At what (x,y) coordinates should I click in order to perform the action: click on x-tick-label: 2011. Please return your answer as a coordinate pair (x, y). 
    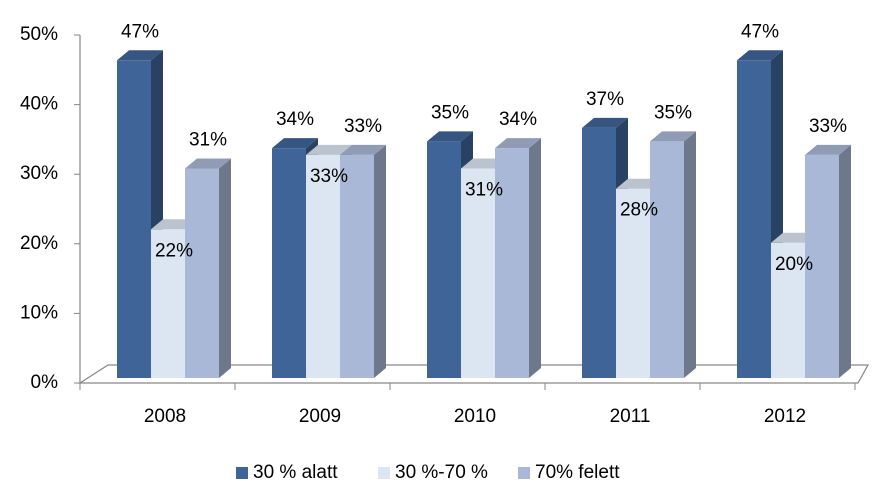
    Looking at the image, I should click on (630, 416).